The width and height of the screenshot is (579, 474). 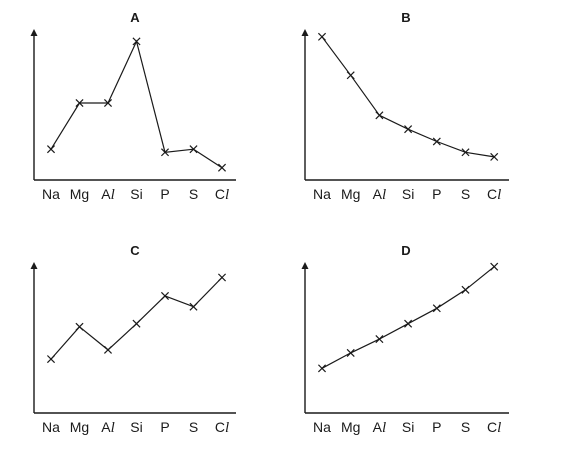 I want to click on chart-panel-b: B Na Mg Al Si P S Cl, so click(x=405, y=106).